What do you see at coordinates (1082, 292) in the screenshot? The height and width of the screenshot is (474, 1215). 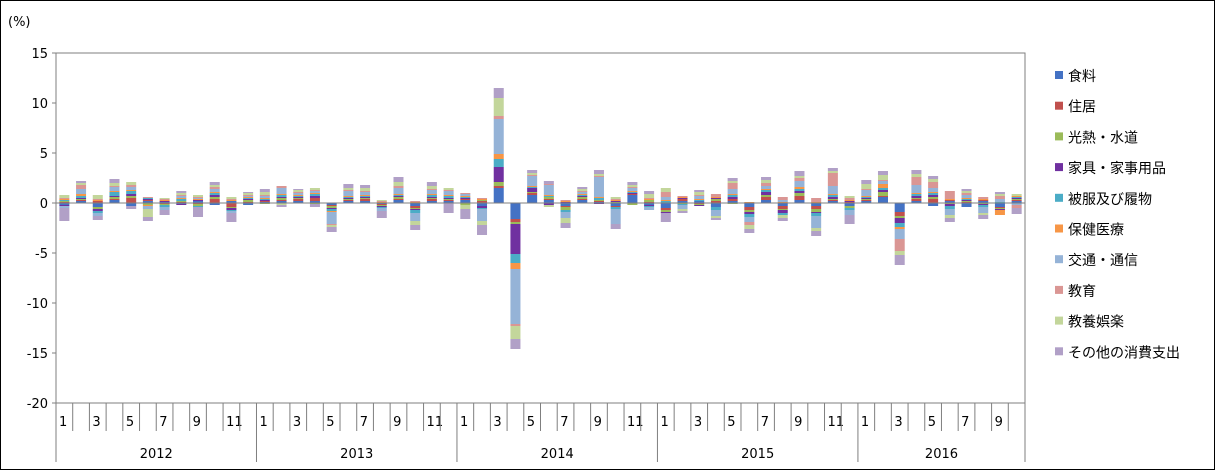 I see `legend-label: 教育` at bounding box center [1082, 292].